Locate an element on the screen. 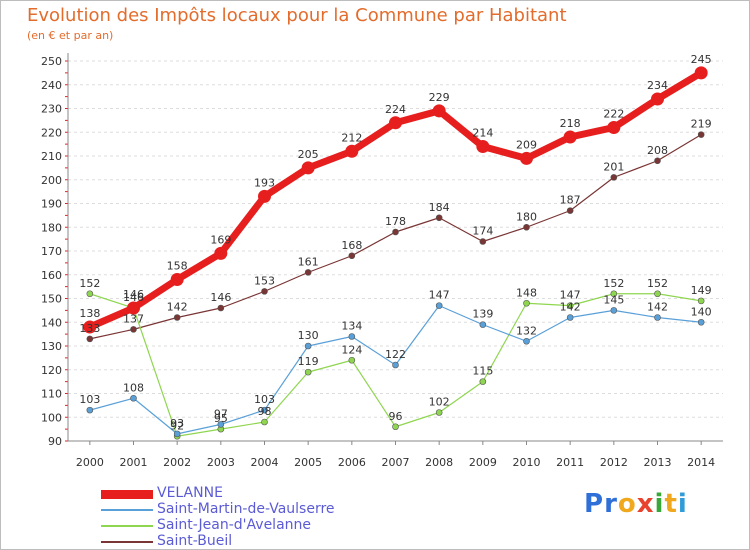 The image size is (750, 550). legend-label: Saint-Bueil is located at coordinates (195, 541).